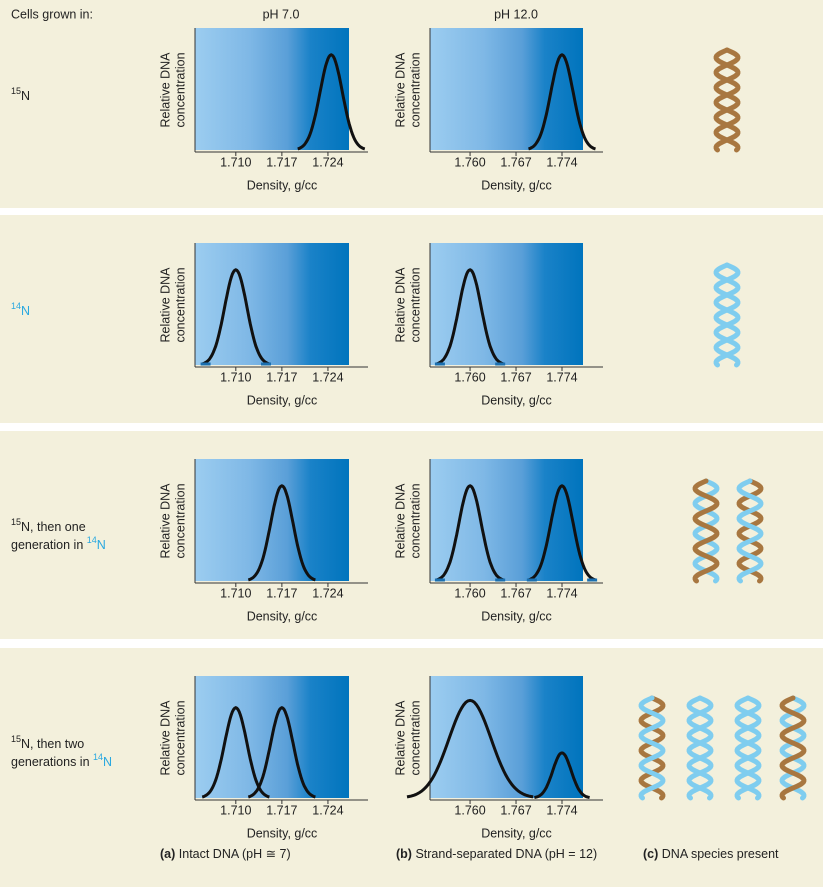  I want to click on caption: (c) DNA species present, so click(711, 854).